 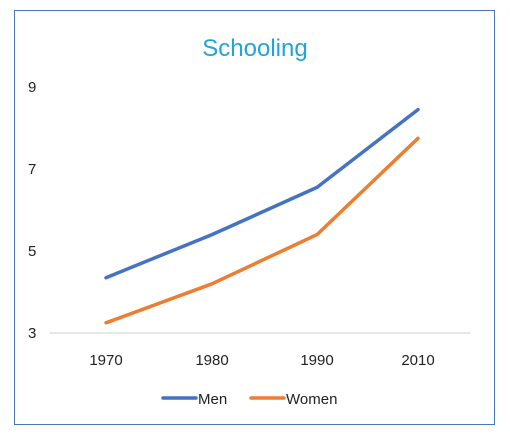 I want to click on chart-title: Schooling, so click(x=254, y=48).